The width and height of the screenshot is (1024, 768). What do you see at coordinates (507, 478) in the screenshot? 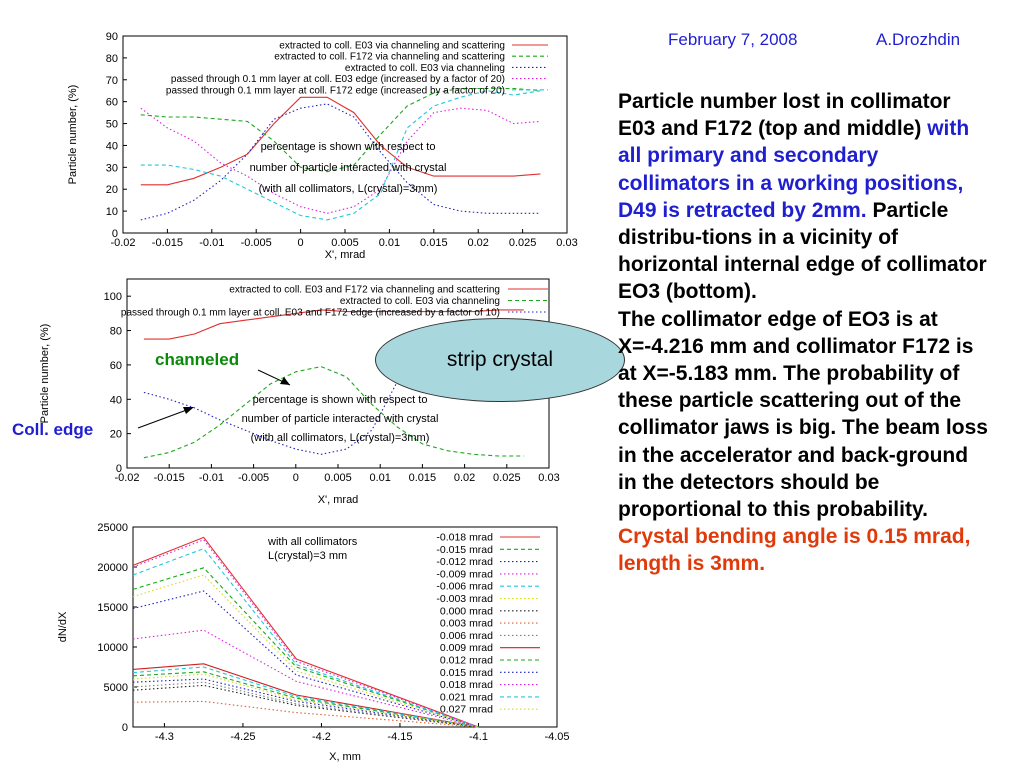
I see `x-tick-label: 0.025` at bounding box center [507, 478].